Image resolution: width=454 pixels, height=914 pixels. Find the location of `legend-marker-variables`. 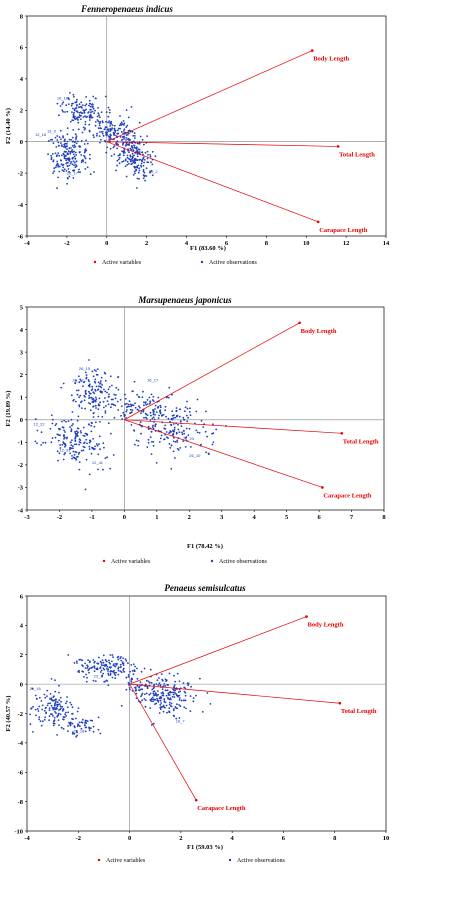

legend-marker-variables is located at coordinates (99, 860).